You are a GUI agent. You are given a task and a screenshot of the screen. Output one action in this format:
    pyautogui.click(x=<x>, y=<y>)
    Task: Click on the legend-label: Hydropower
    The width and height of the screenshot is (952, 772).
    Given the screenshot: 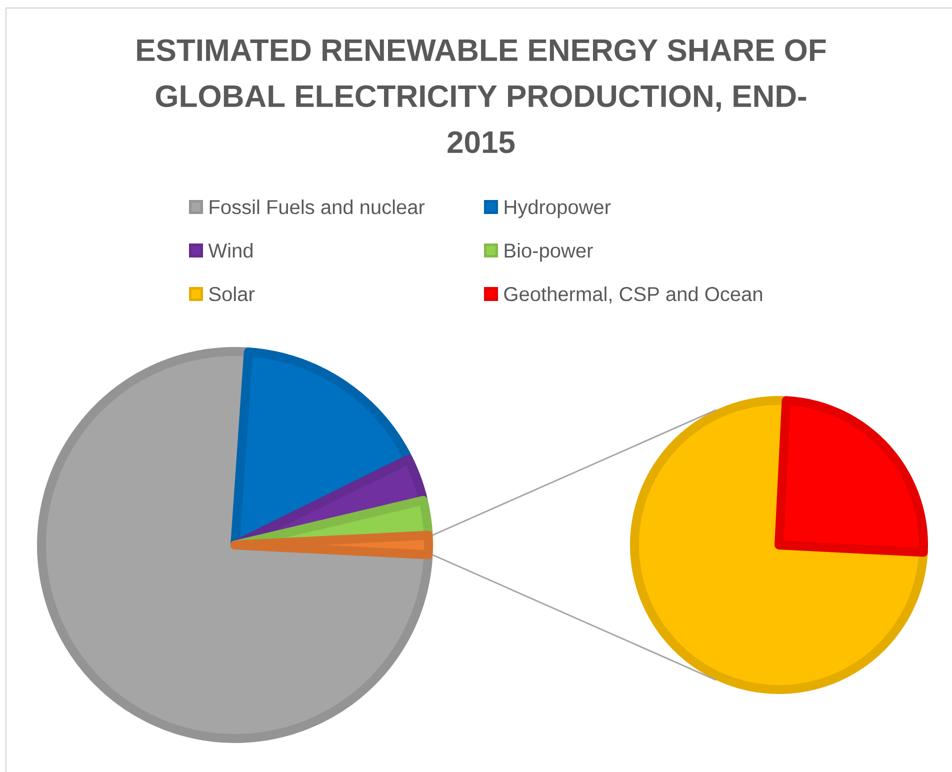 What is the action you would take?
    pyautogui.click(x=557, y=209)
    